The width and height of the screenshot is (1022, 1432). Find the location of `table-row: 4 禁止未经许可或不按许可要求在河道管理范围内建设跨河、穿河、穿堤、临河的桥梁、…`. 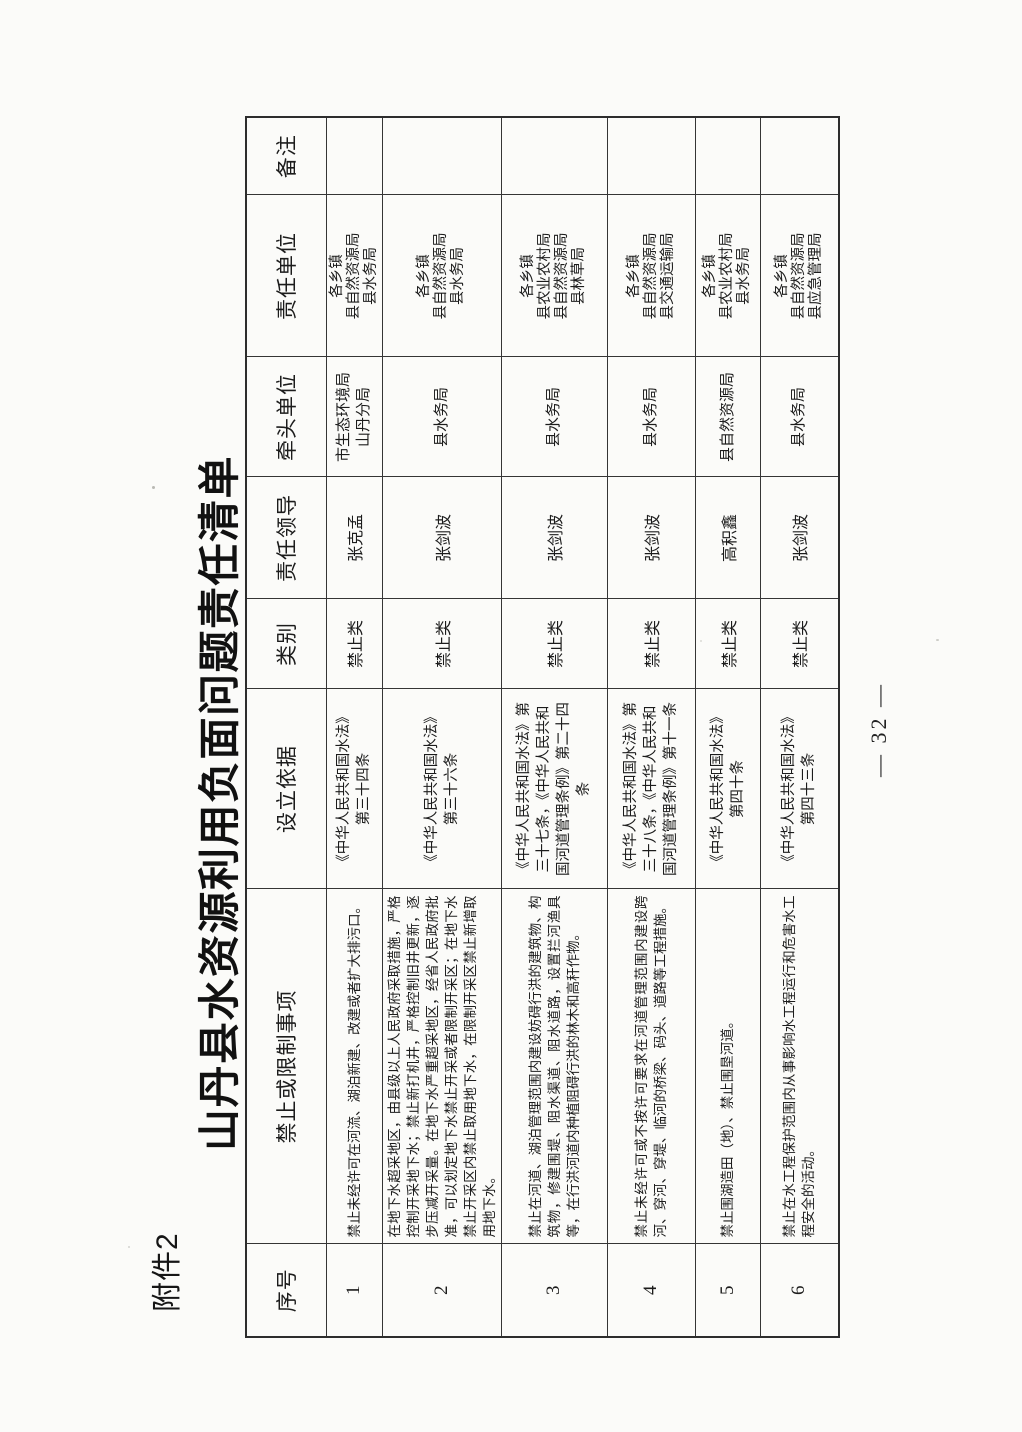

table-row: 4 禁止未经许可或不按许可要求在河道管理范围内建设跨河、穿河、穿堤、临河的桥梁、… is located at coordinates (651, 727).